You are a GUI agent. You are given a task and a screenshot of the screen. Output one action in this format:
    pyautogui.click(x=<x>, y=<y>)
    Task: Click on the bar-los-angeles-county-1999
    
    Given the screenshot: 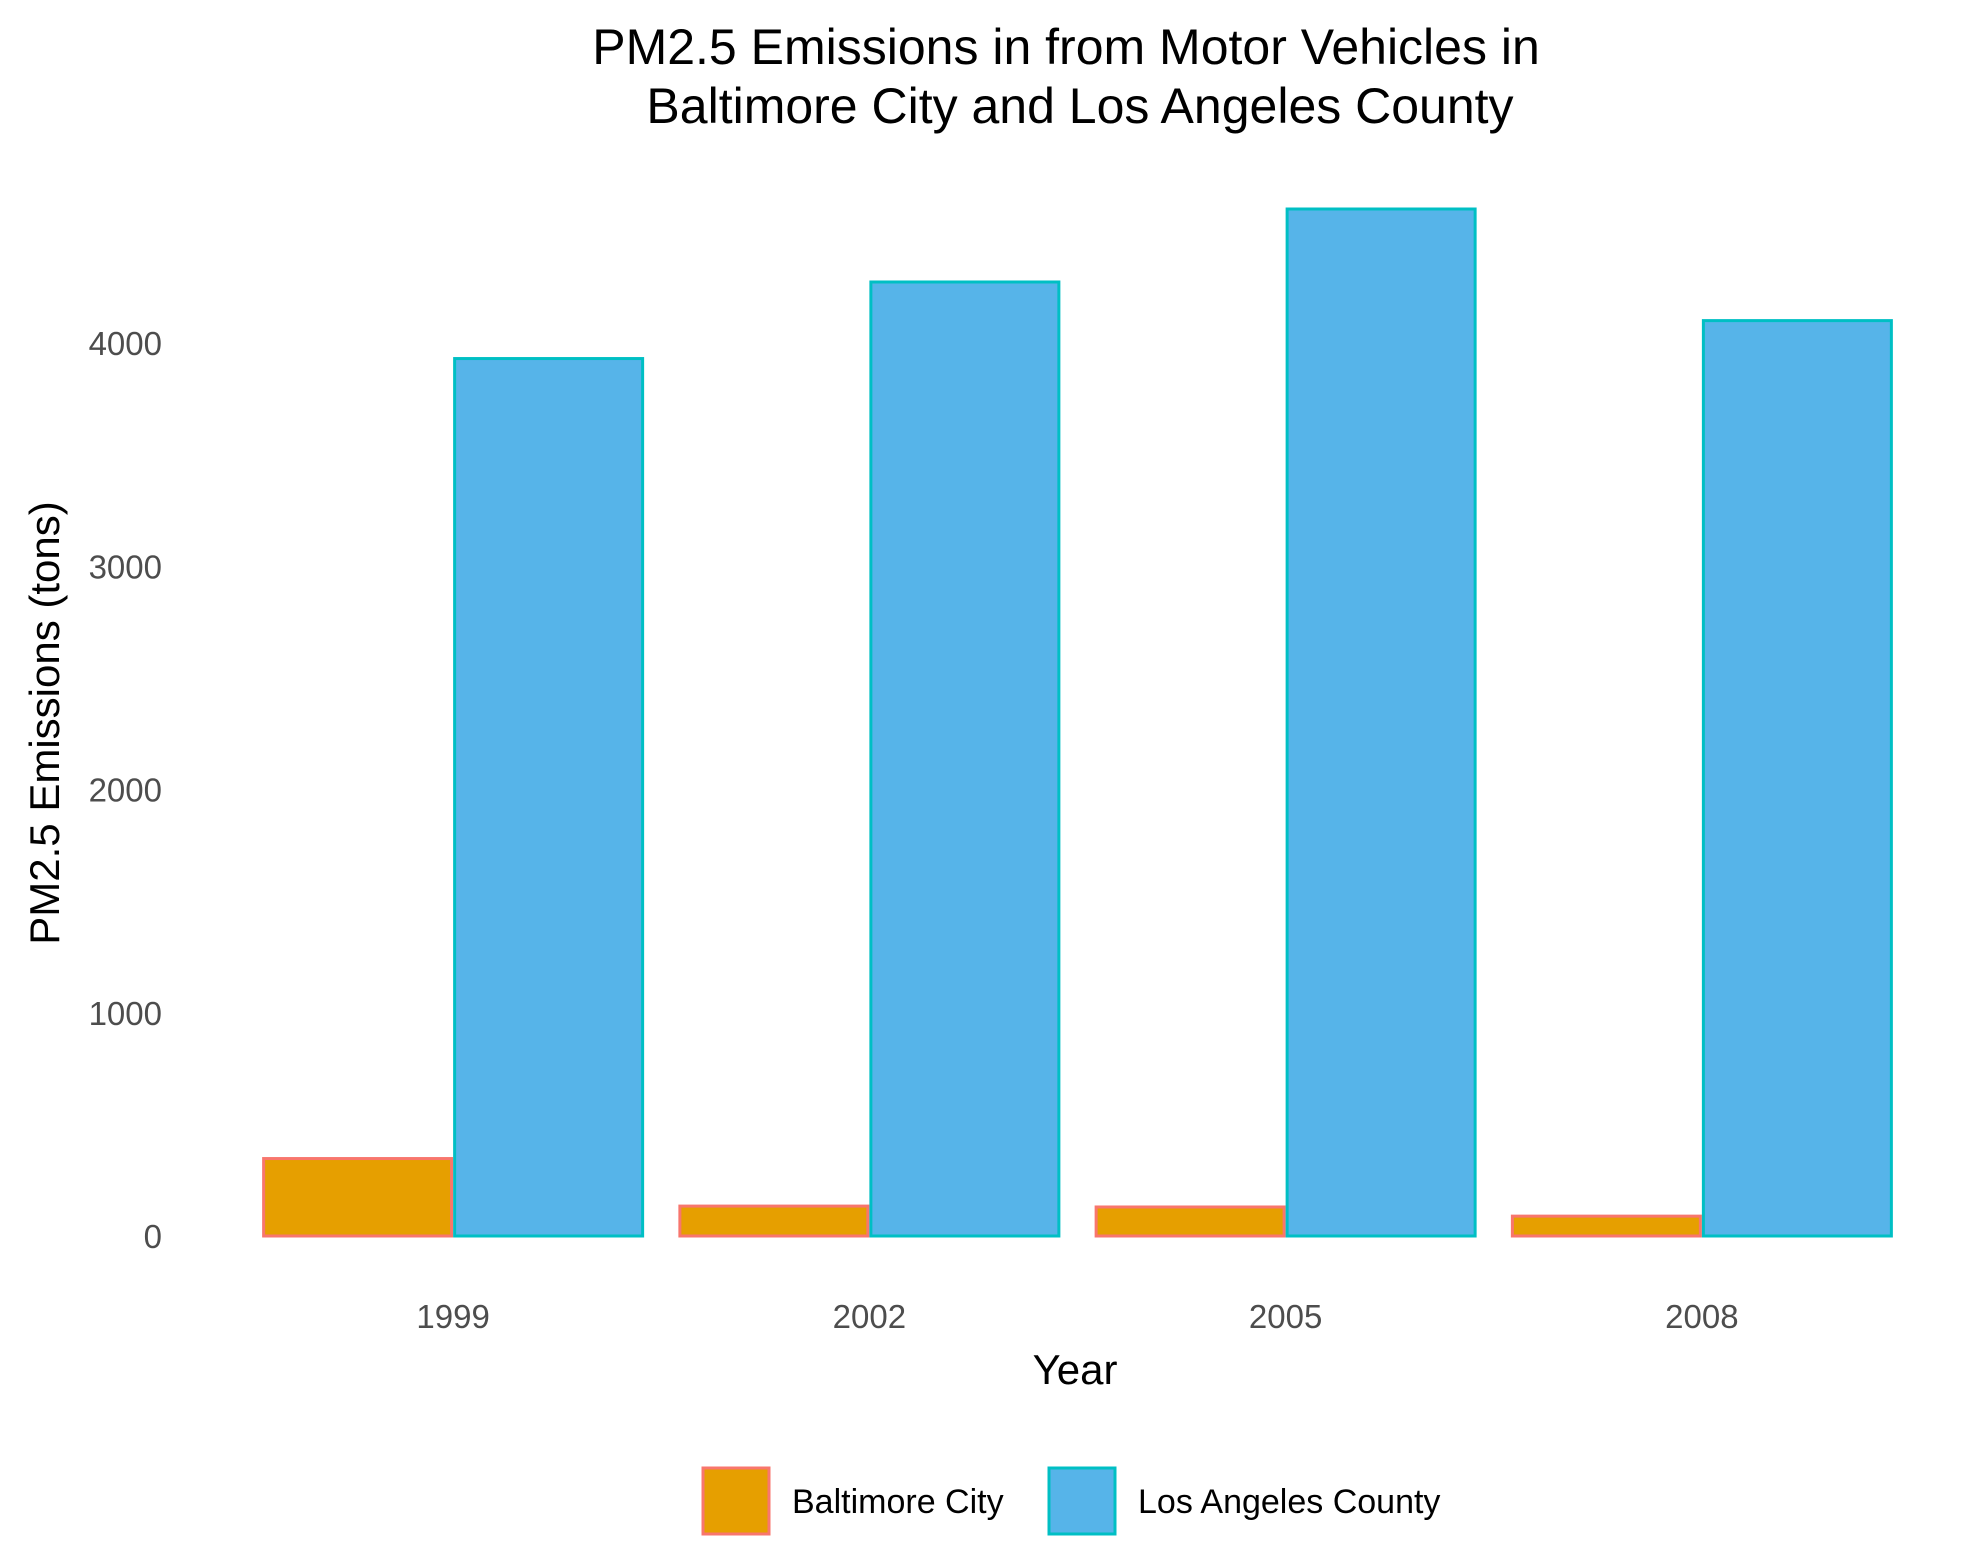 What is the action you would take?
    pyautogui.click(x=549, y=797)
    